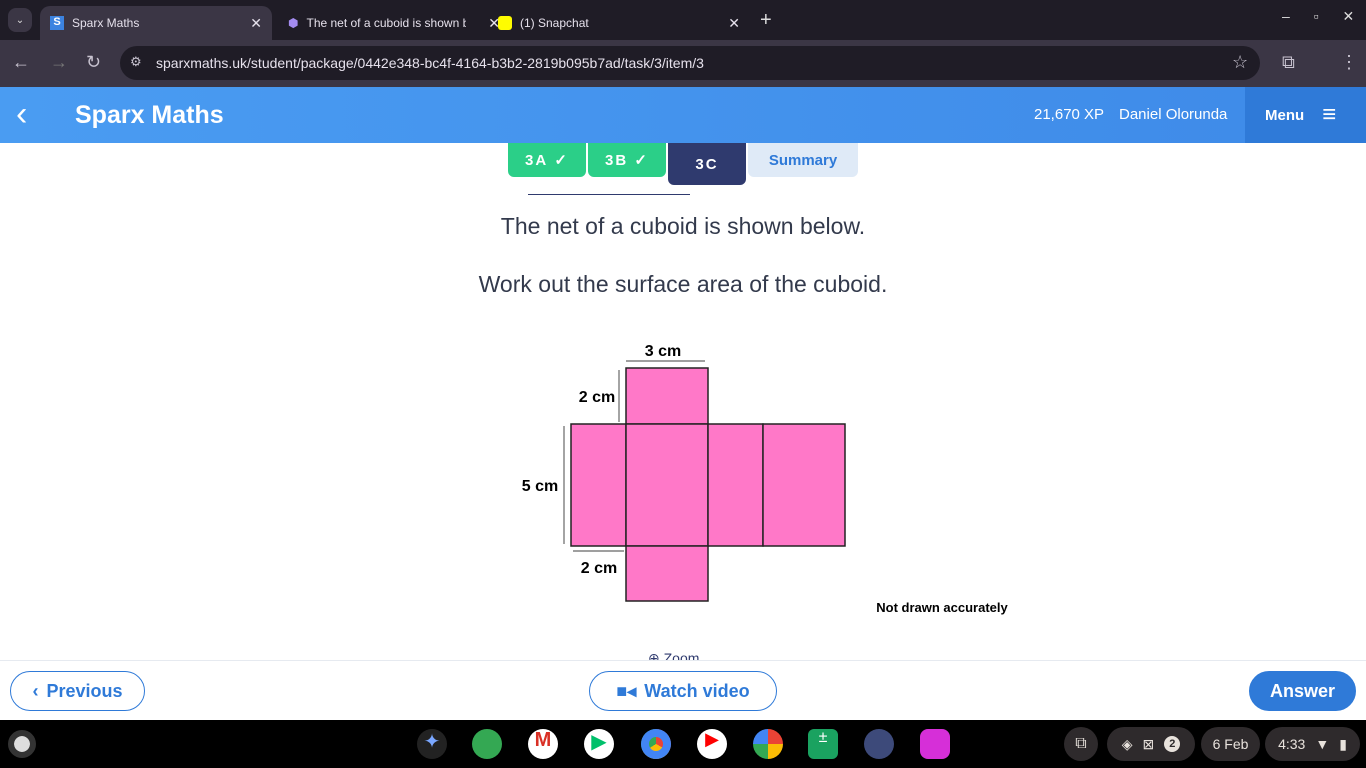 This screenshot has height=768, width=1366. What do you see at coordinates (22, 744) in the screenshot?
I see `launcher-icon` at bounding box center [22, 744].